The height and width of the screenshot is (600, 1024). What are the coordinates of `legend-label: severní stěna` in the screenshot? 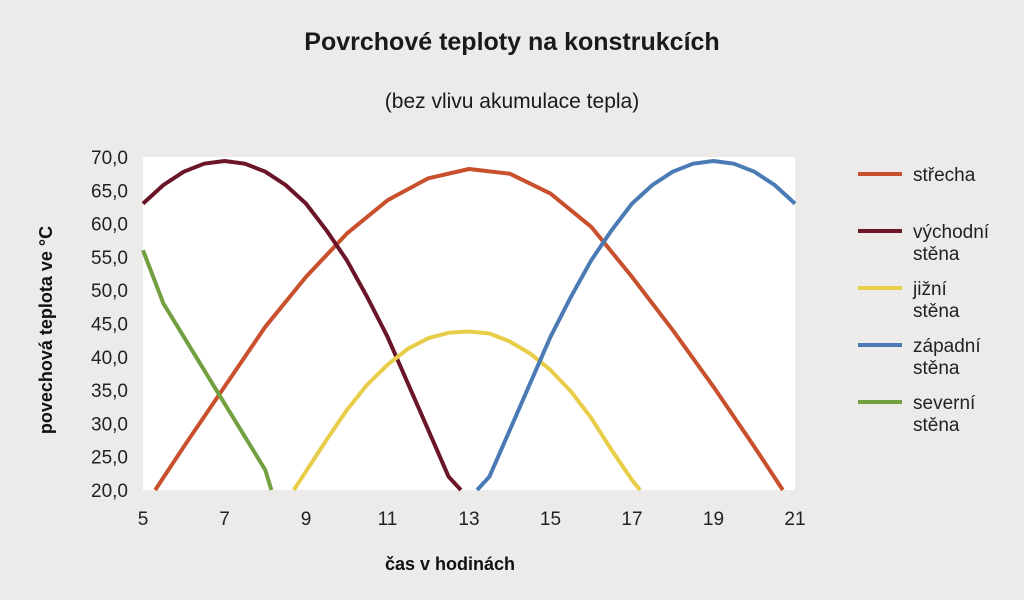 It's located at (944, 414).